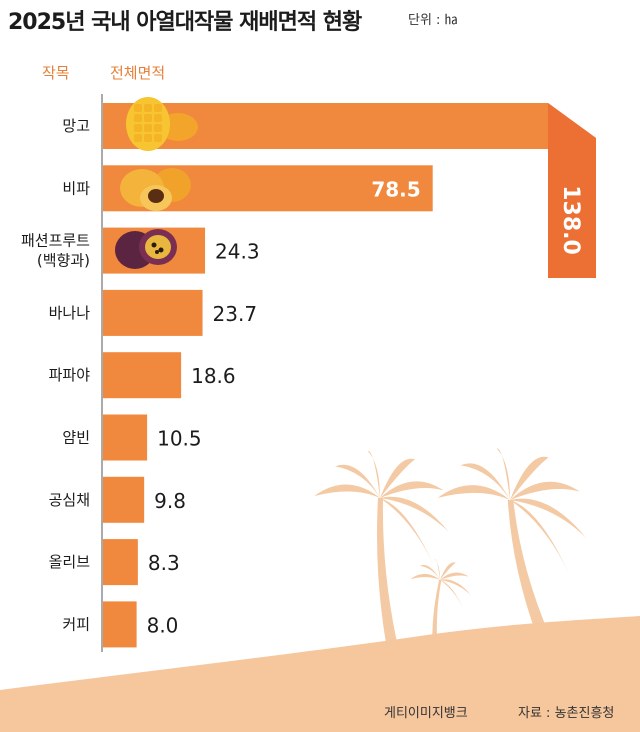  Describe the element at coordinates (450, 554) in the screenshot. I see `palm-tree-illustration` at that location.